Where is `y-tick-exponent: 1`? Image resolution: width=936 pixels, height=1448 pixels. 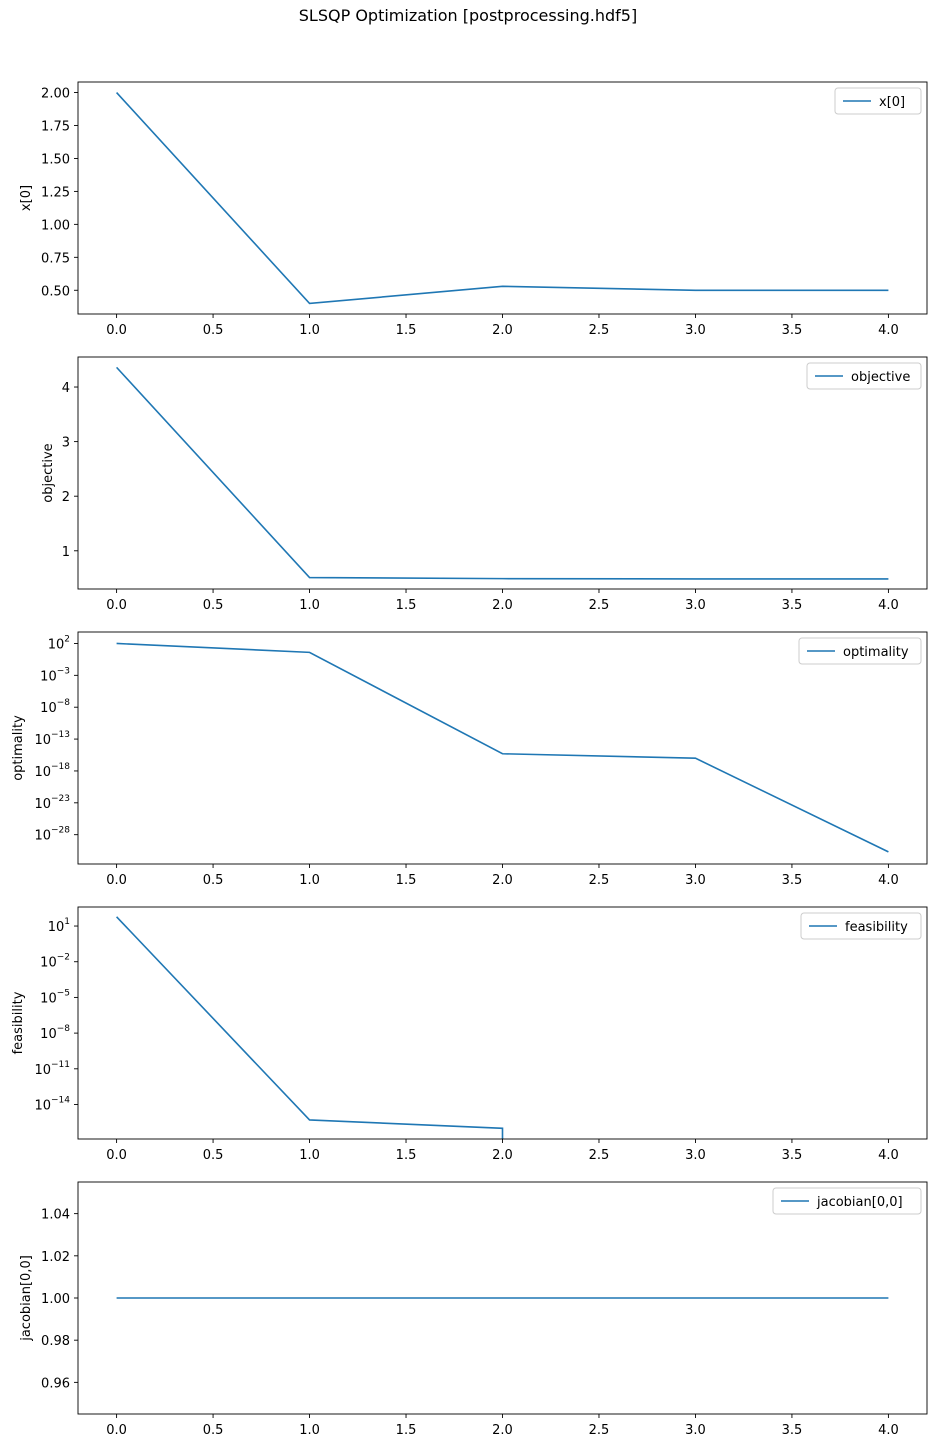 y-tick-exponent: 1 is located at coordinates (67, 922).